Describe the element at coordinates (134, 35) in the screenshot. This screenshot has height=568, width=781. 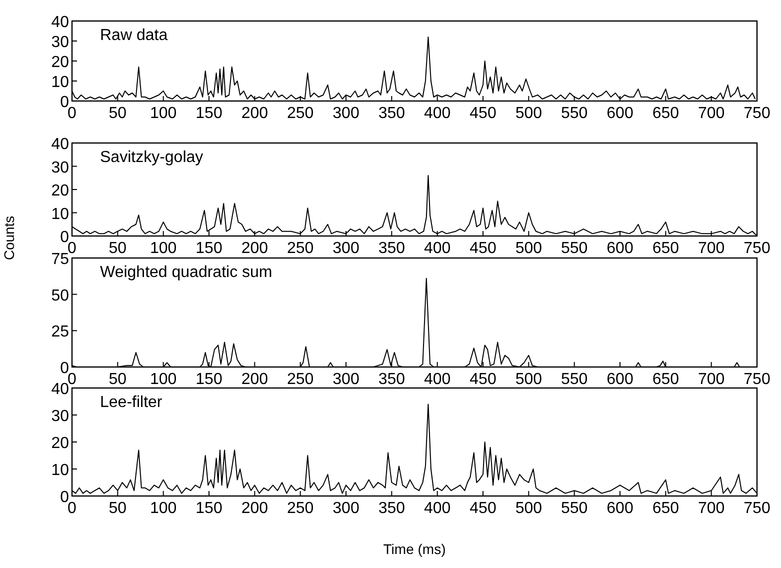
I see `chart-title: Raw data` at that location.